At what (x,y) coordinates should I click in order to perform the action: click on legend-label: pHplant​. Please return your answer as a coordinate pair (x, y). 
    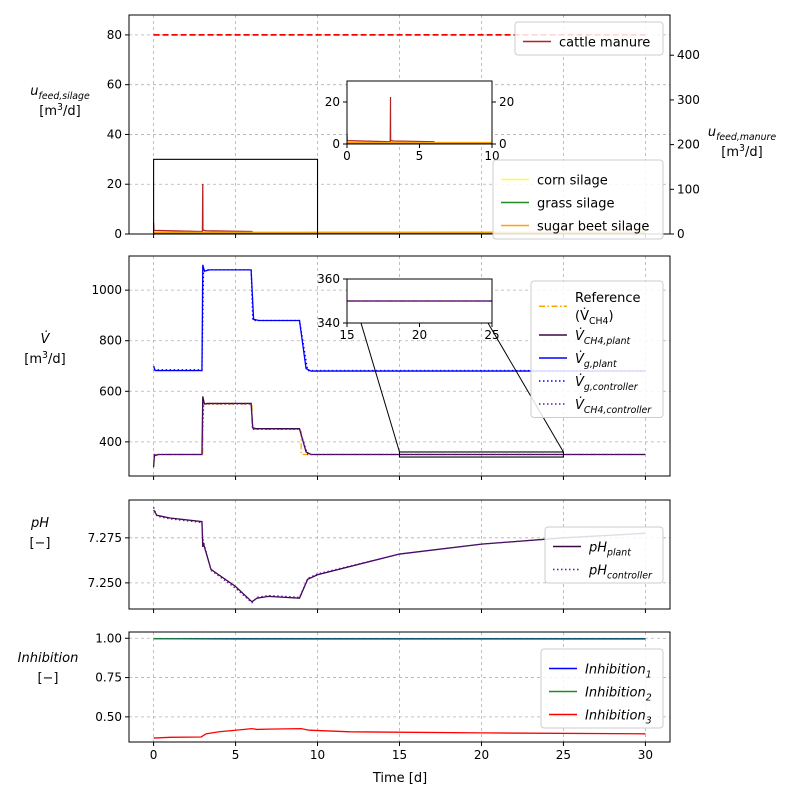
    Looking at the image, I should click on (609, 550).